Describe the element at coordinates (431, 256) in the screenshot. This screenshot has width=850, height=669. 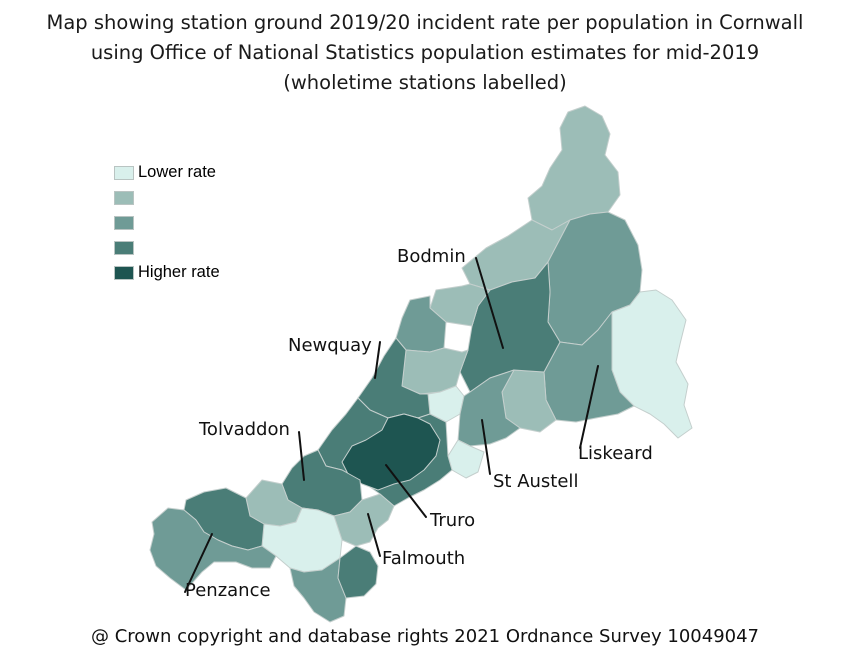
I see `station-label-bodmin: Bodmin` at that location.